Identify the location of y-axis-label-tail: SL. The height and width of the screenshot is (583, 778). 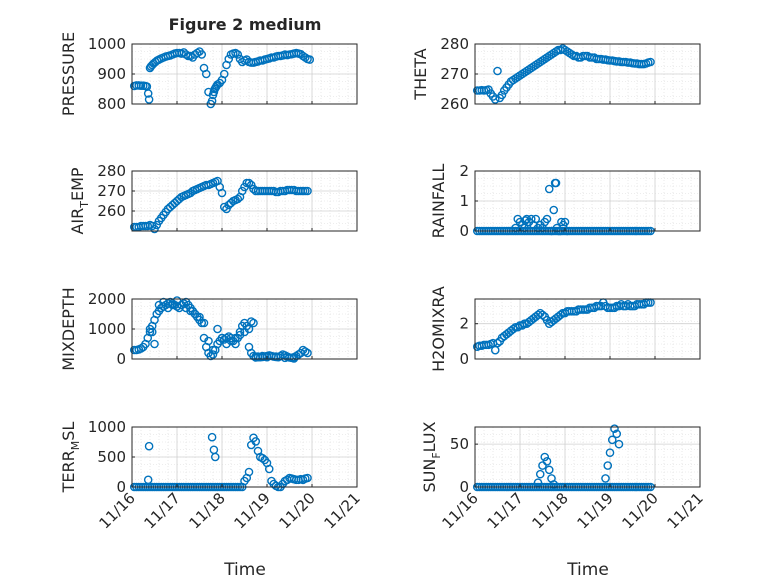
(68, 431).